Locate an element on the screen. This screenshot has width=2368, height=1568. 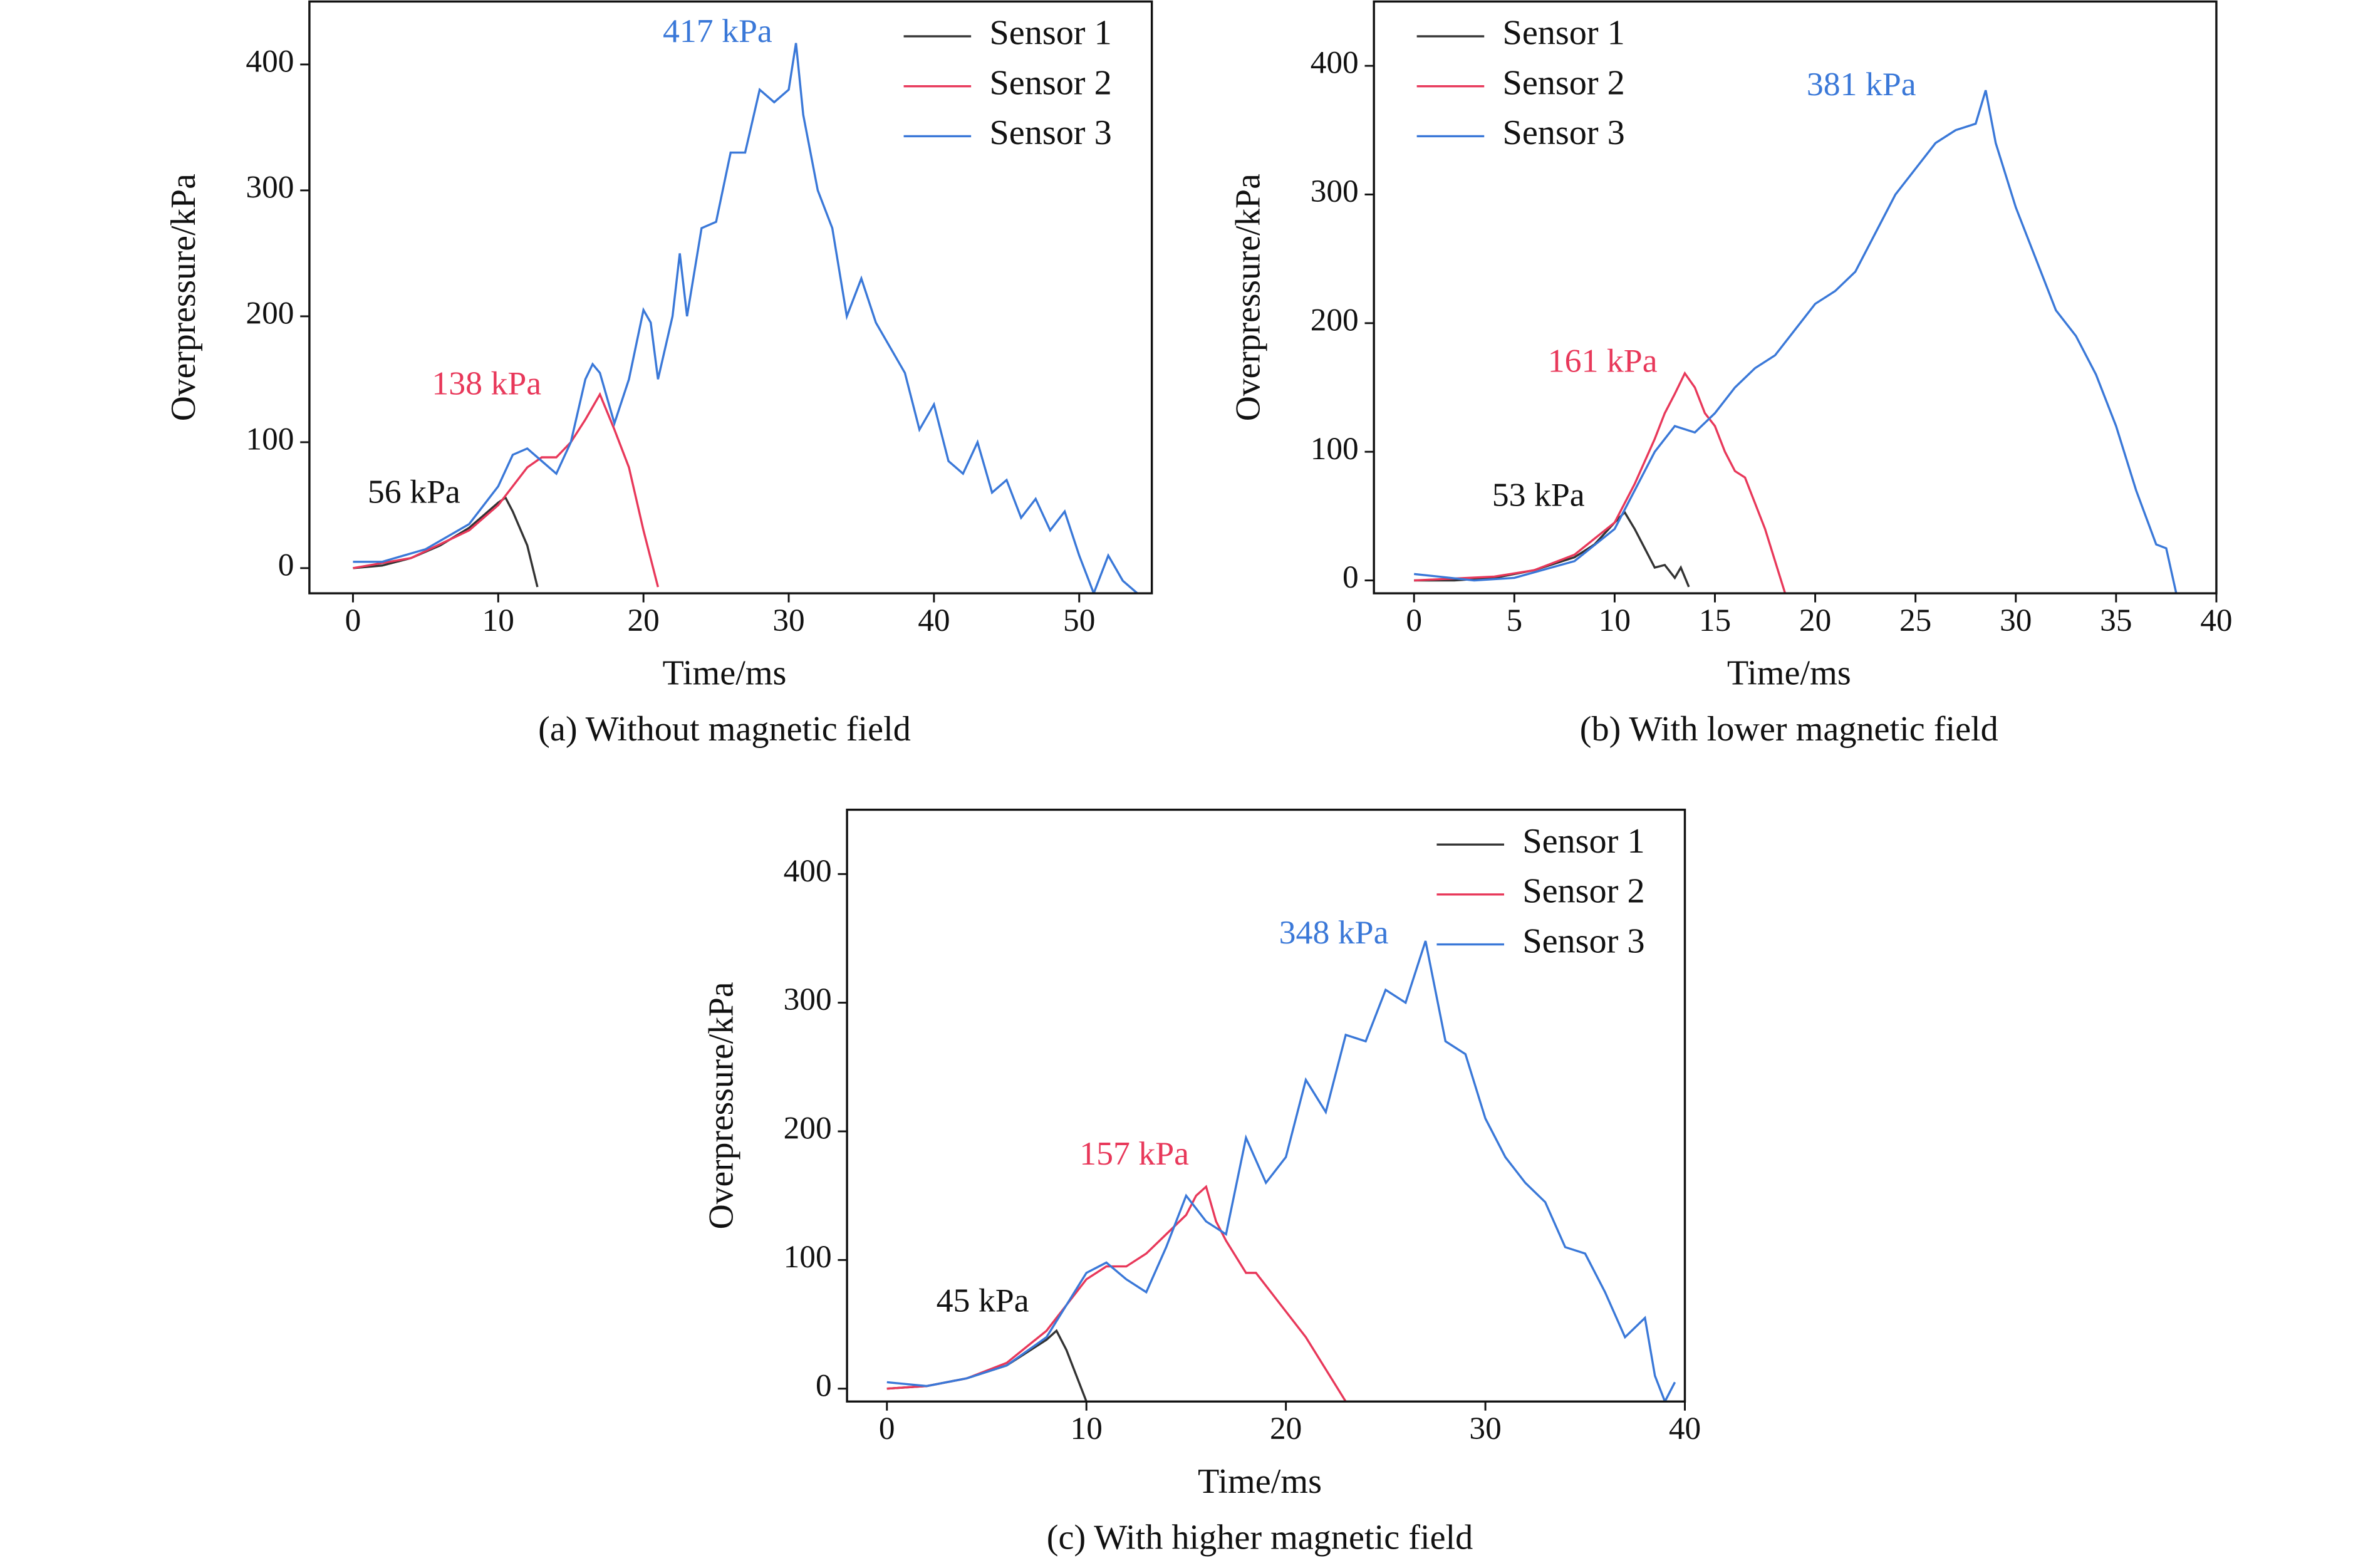
annotation: 381 kPa is located at coordinates (1861, 84).